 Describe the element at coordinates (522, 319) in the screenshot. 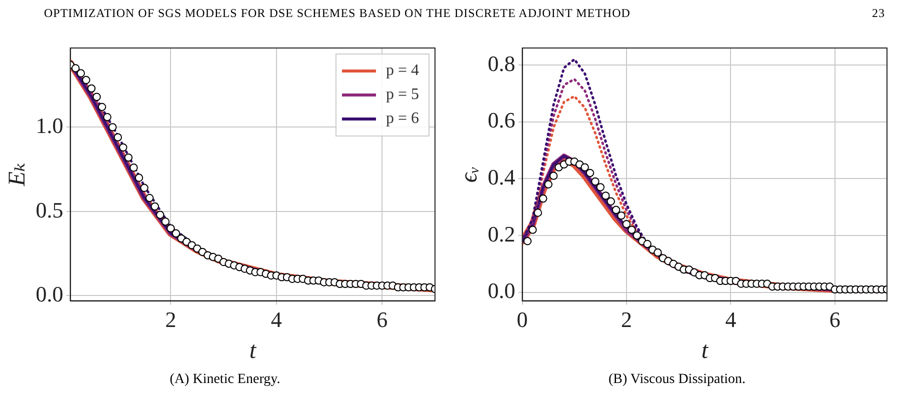

I see `x-tick-label: 0` at that location.